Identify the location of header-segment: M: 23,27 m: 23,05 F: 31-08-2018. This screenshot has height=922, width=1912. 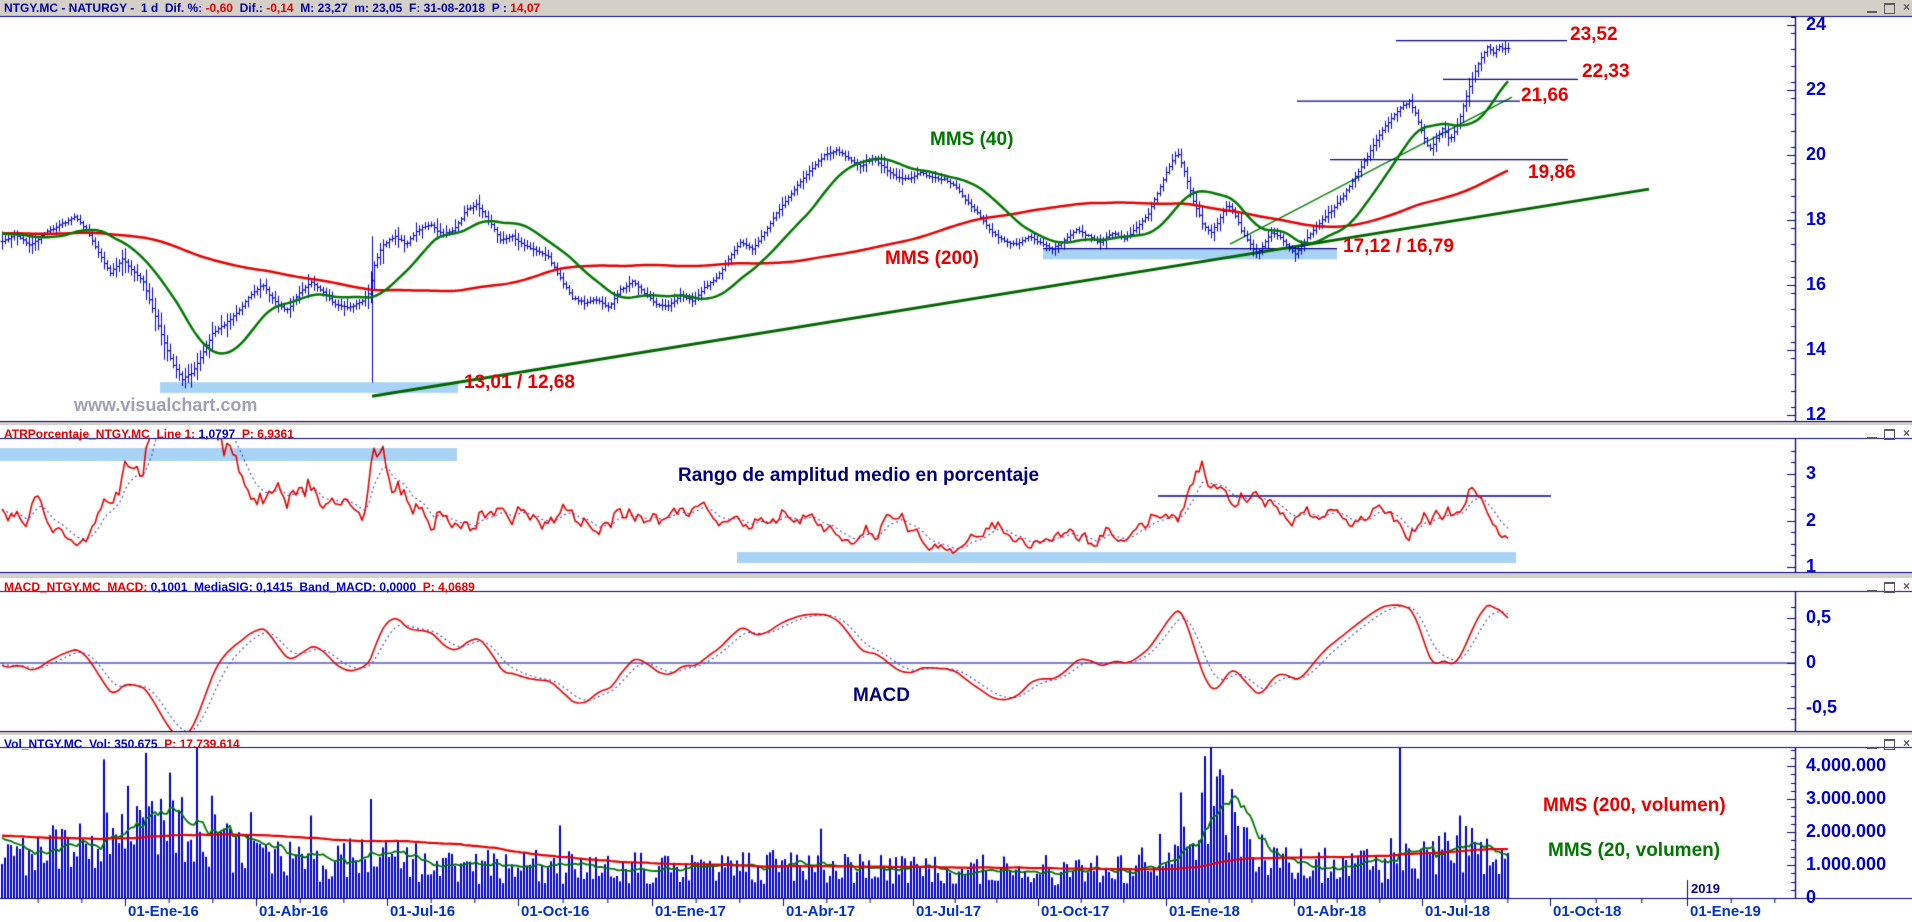
(392, 8).